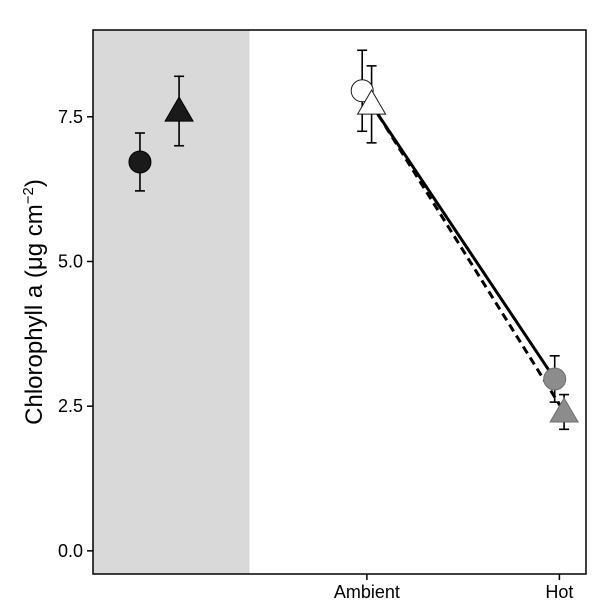 The width and height of the screenshot is (605, 609). I want to click on reference-point-triangle, so click(179, 109).